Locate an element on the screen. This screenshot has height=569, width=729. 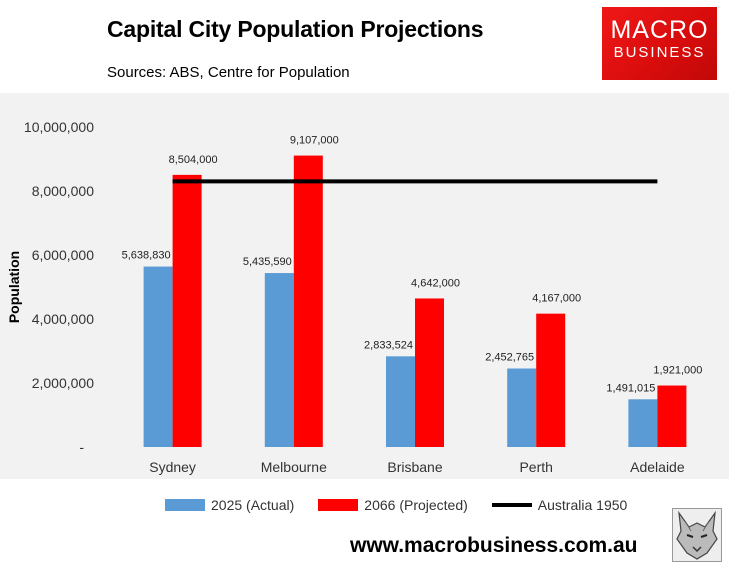
logo-line-2: BUSINESS is located at coordinates (659, 52).